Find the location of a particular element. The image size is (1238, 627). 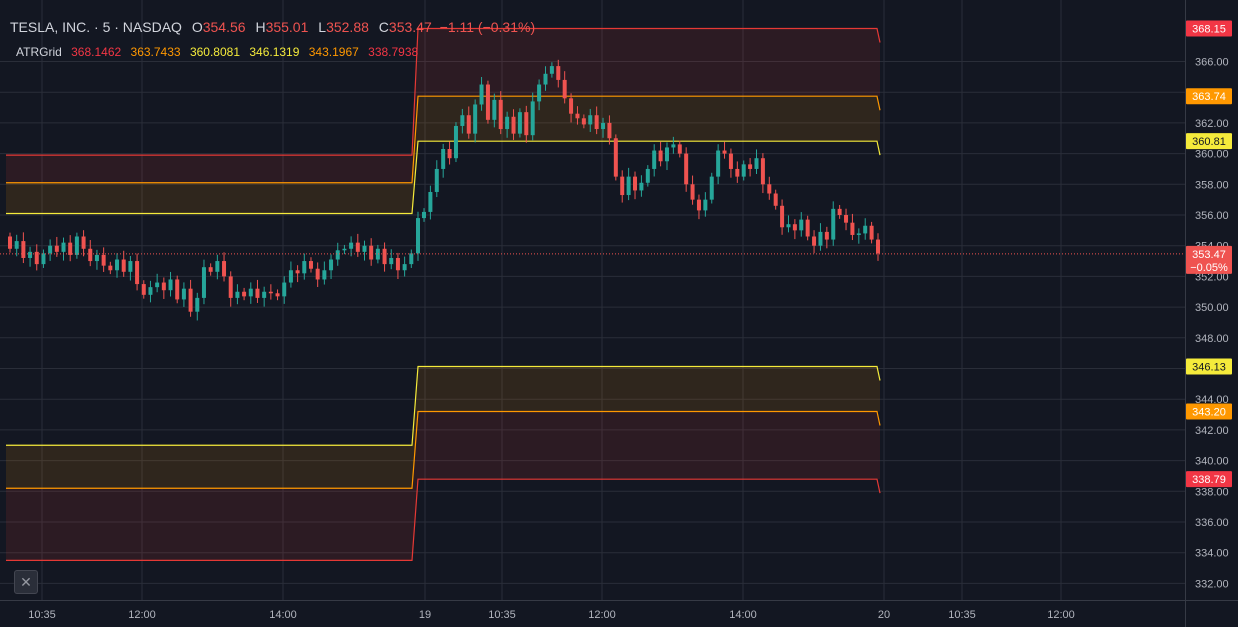

last-price-label: 353.47 is located at coordinates (1209, 255).